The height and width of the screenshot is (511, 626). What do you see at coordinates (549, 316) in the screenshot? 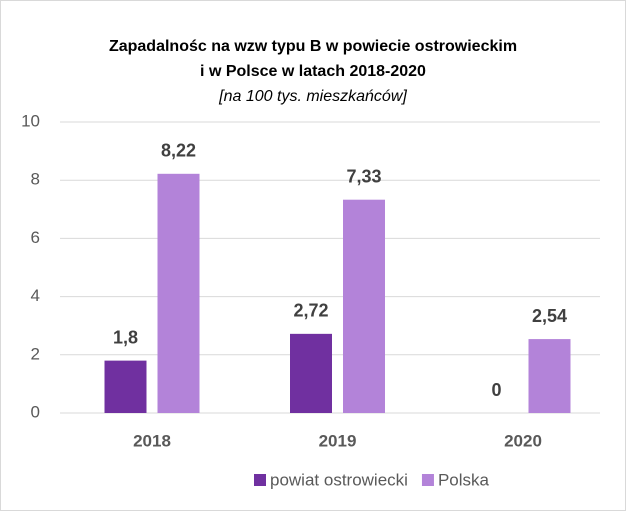
I see `data-label: 2,54` at bounding box center [549, 316].